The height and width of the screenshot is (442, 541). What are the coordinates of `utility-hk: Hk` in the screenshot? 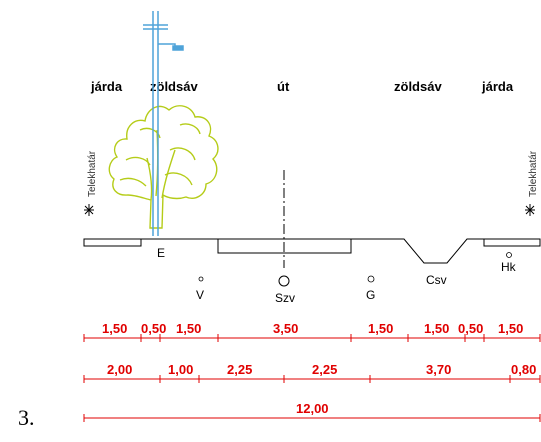 It's located at (509, 263).